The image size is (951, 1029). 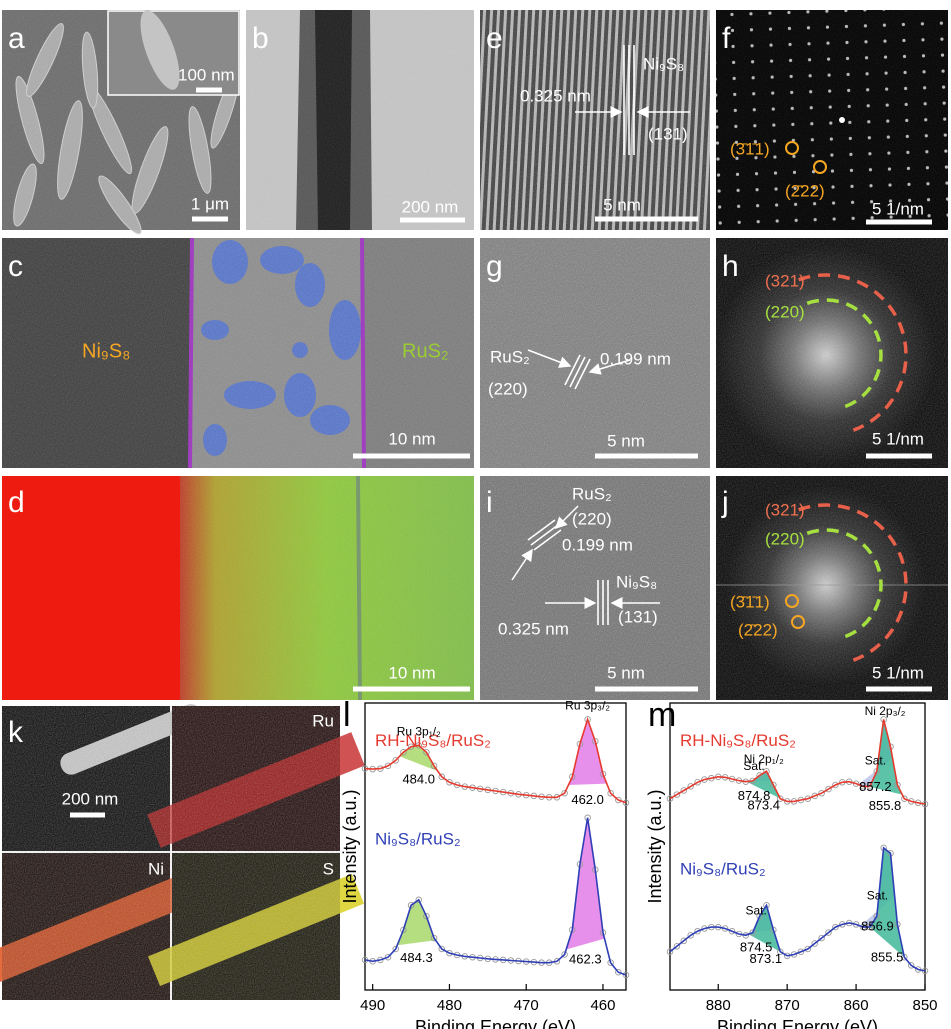 I want to click on panel-a: 100 nm a 1 μm, so click(x=121, y=122).